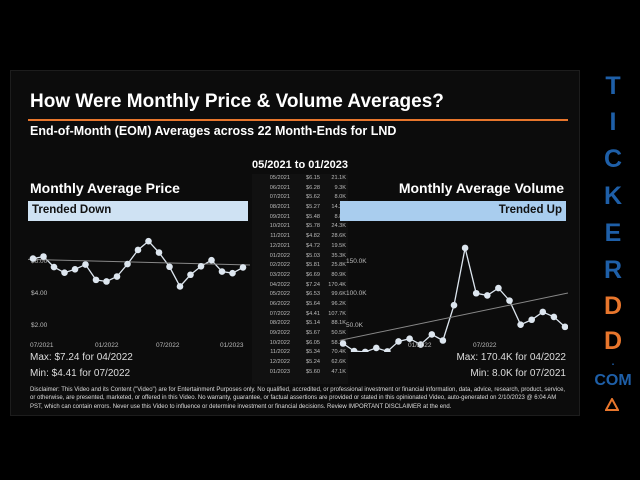  What do you see at coordinates (313, 303) in the screenshot?
I see `price-cell: $5.64` at bounding box center [313, 303].